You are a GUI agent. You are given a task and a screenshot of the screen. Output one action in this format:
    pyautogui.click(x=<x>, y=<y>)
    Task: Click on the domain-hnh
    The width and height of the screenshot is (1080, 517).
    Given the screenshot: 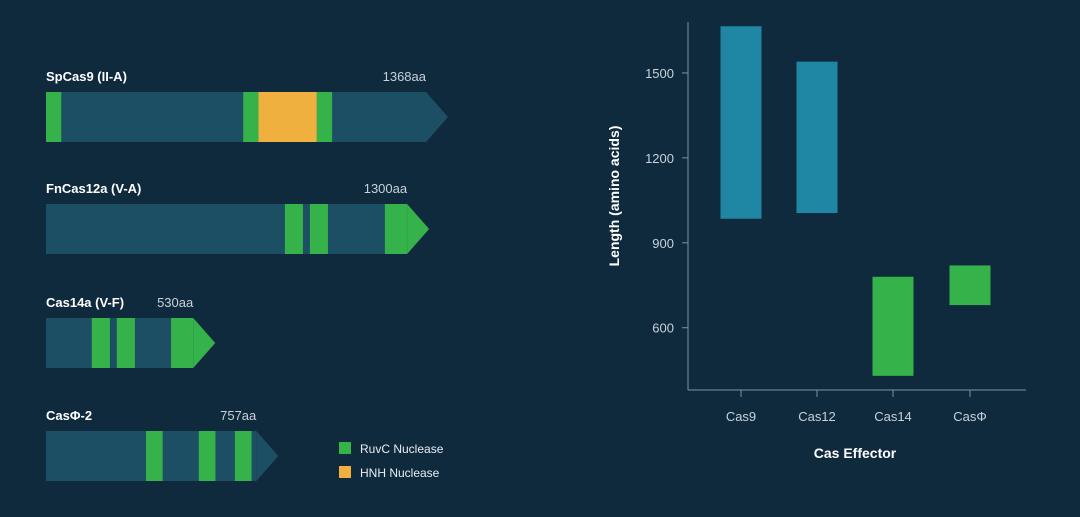 What is the action you would take?
    pyautogui.click(x=287, y=117)
    